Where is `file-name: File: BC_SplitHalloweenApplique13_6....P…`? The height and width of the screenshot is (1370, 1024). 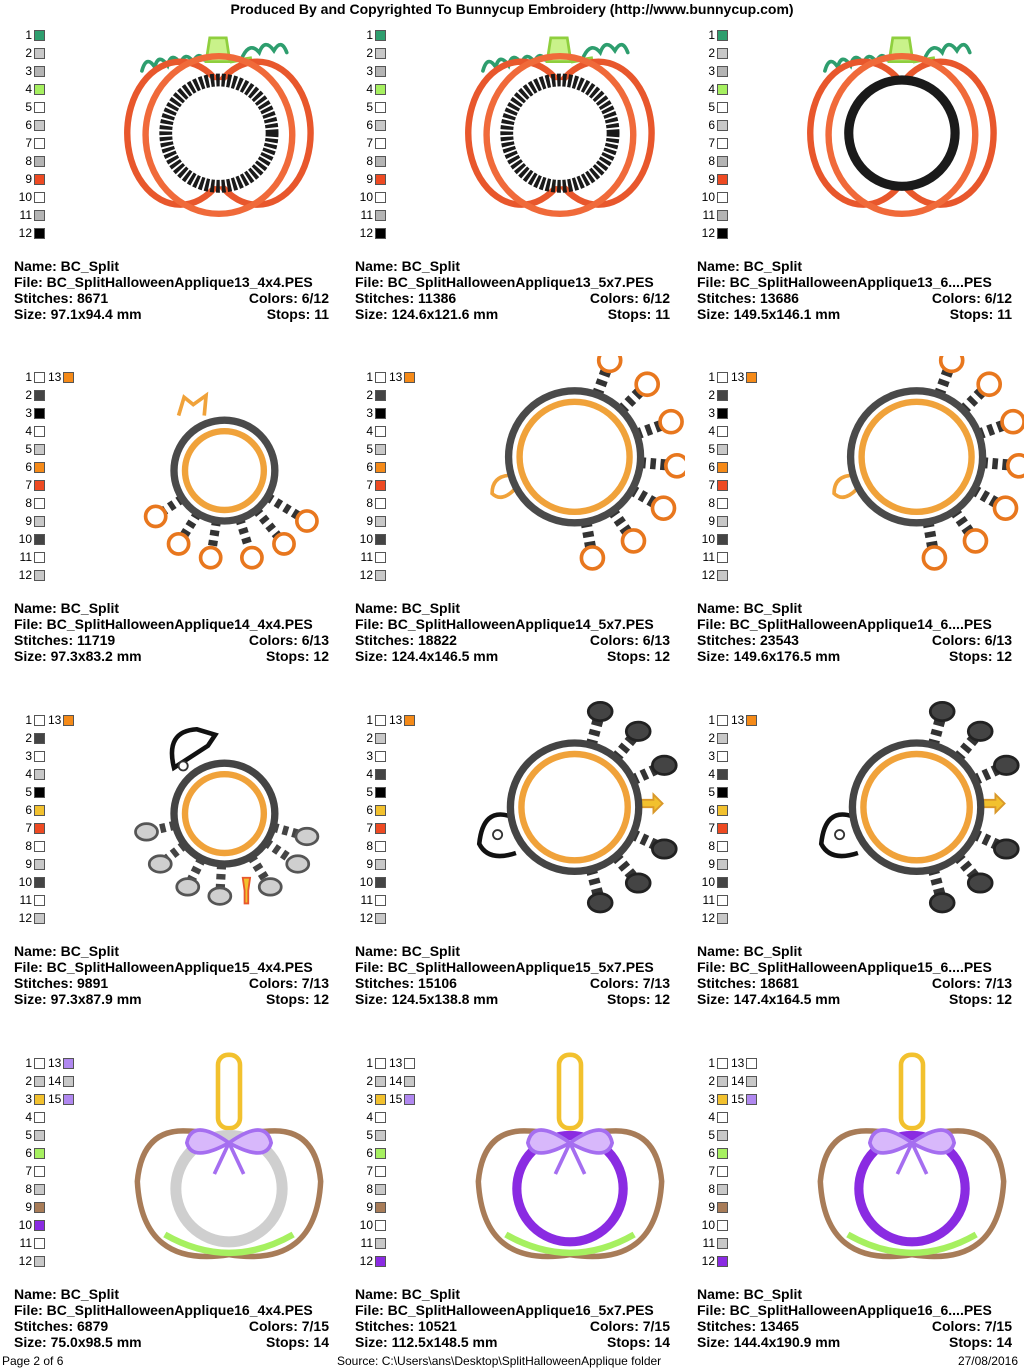
file-name: File: BC_SplitHalloweenApplique13_6....P… is located at coordinates (844, 282).